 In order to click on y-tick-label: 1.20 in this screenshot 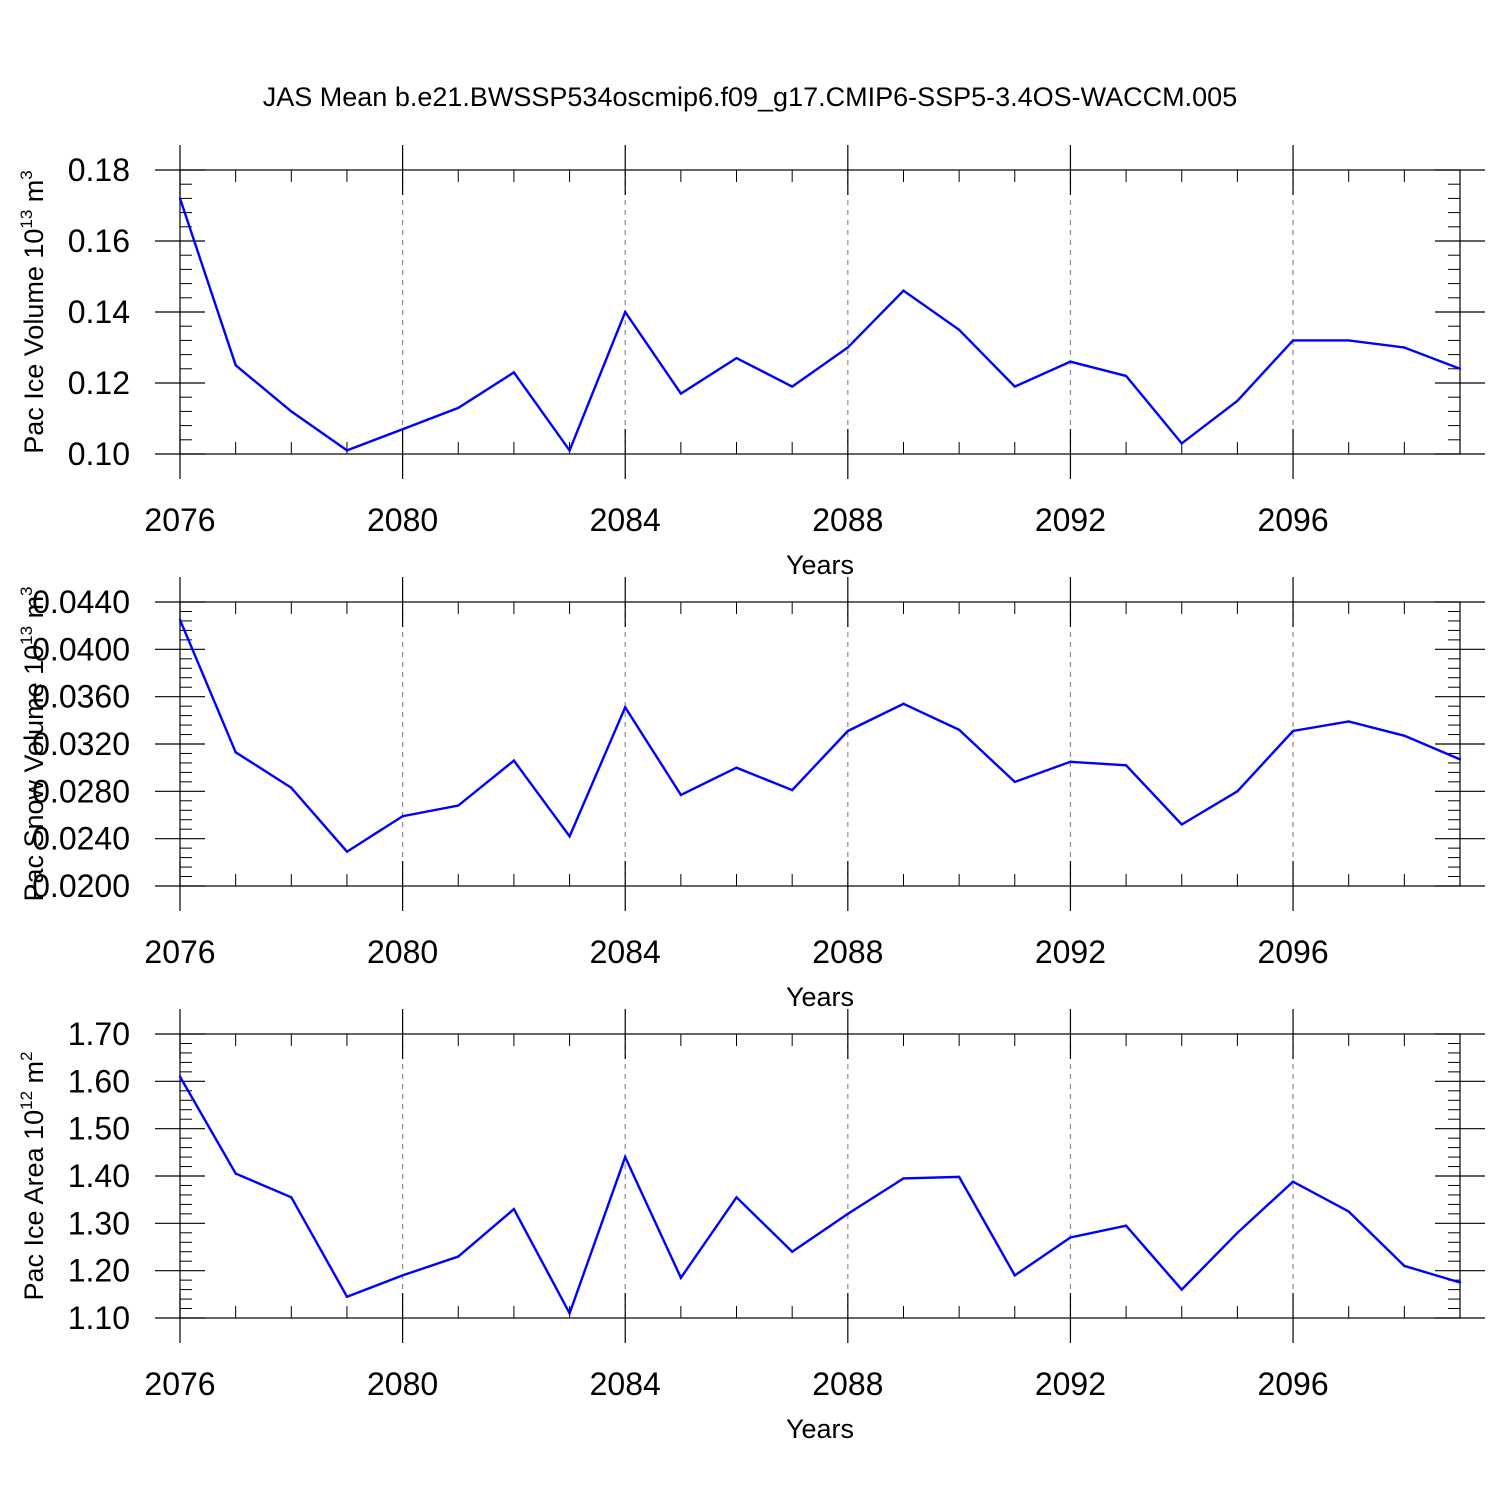, I will do `click(99, 1271)`.